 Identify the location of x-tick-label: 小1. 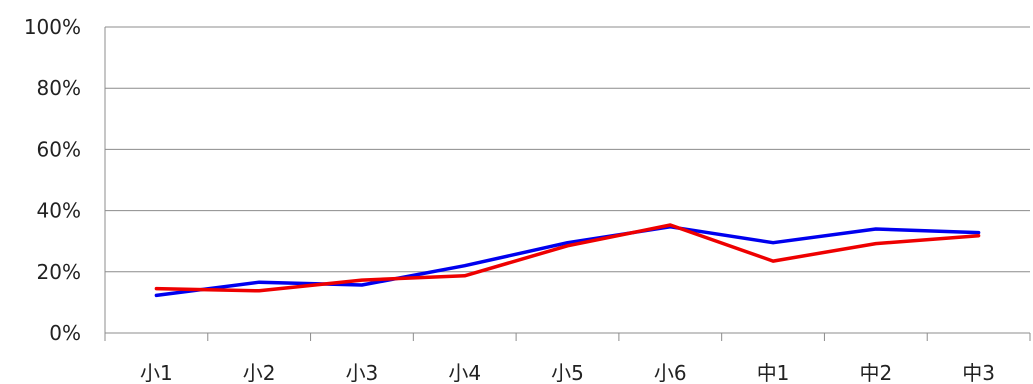
(156, 372).